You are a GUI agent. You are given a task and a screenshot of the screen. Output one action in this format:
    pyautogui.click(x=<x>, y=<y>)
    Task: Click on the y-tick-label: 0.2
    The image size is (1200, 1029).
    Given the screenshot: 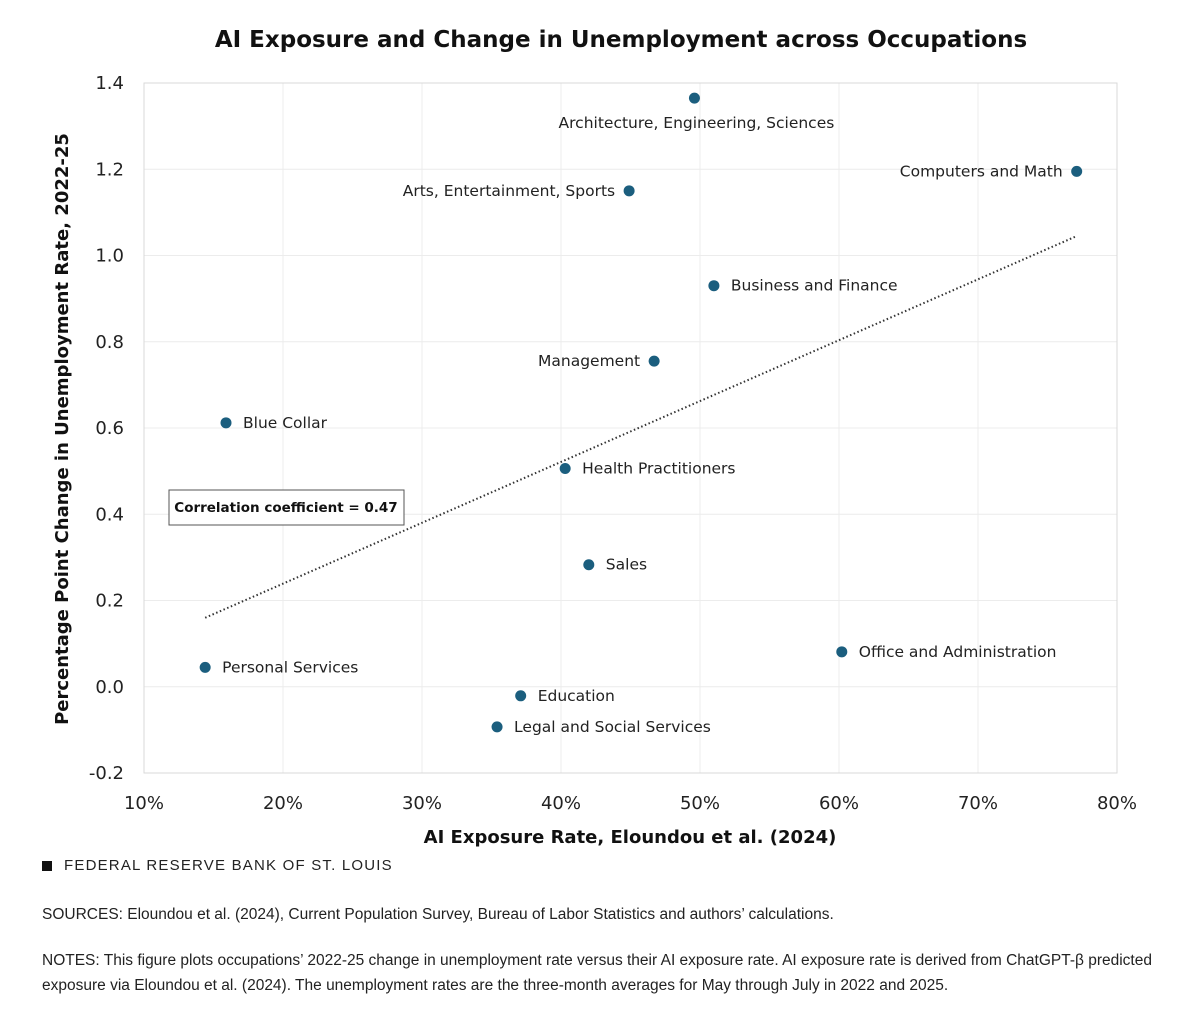 What is the action you would take?
    pyautogui.click(x=109, y=601)
    